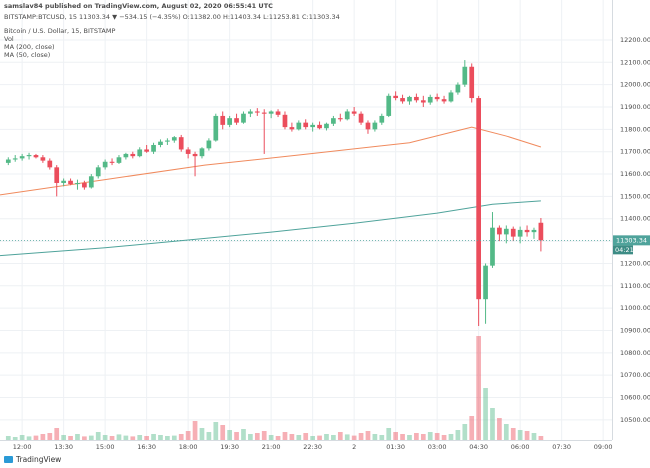 The height and width of the screenshot is (468, 650). I want to click on x-tick-label: 13:30, so click(63, 447).